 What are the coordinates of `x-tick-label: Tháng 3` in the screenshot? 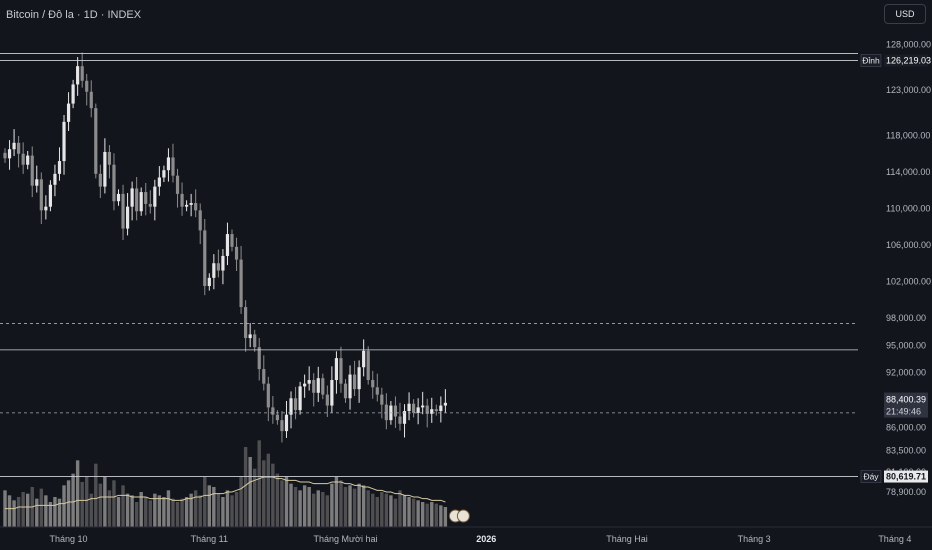 It's located at (754, 539).